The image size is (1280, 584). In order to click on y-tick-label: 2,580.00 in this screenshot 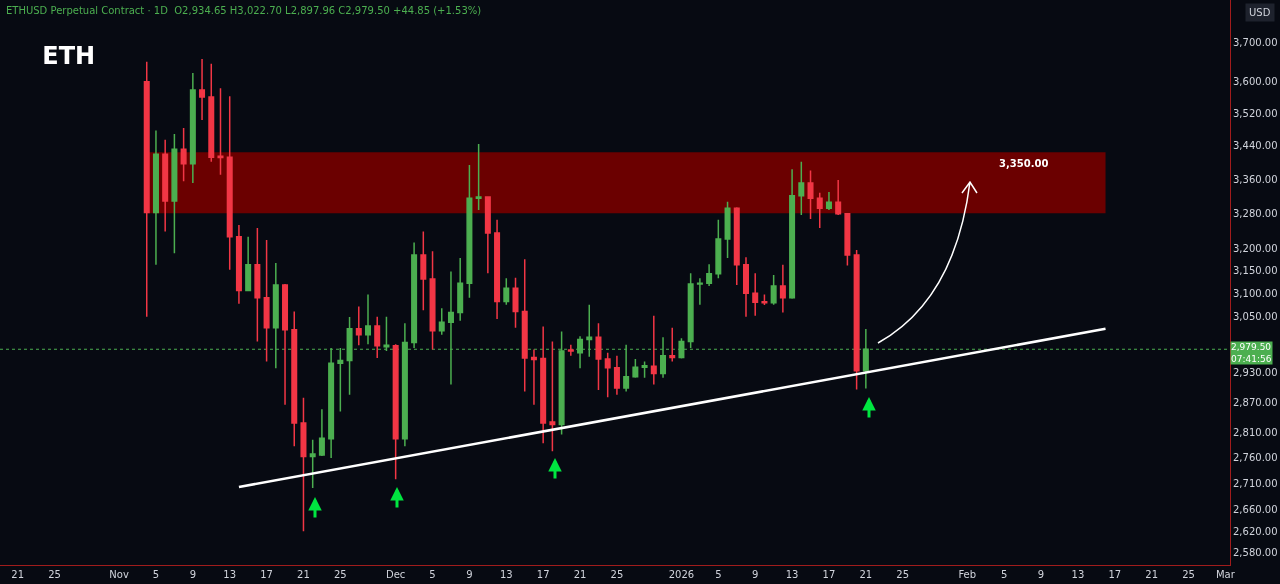, I will do `click(1255, 553)`.